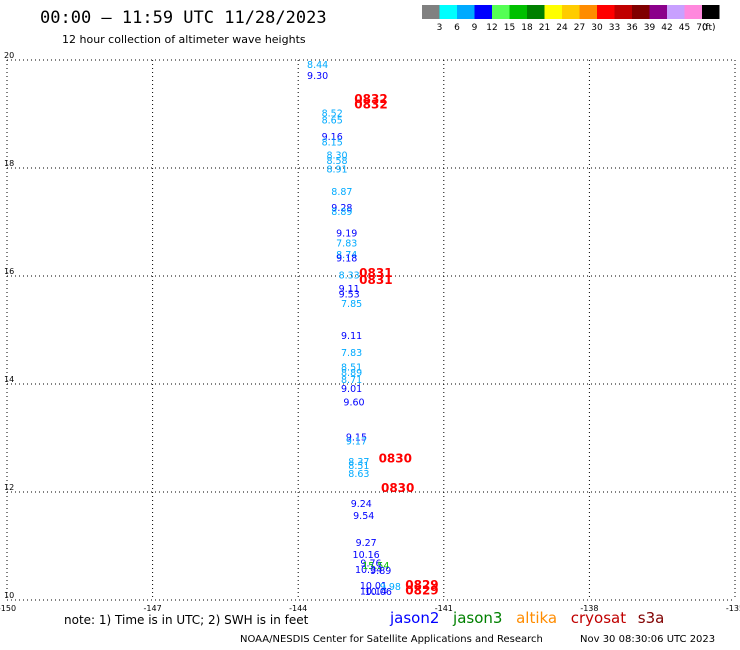 The width and height of the screenshot is (740, 650). I want to click on color-scale-label: 27, so click(579, 28).